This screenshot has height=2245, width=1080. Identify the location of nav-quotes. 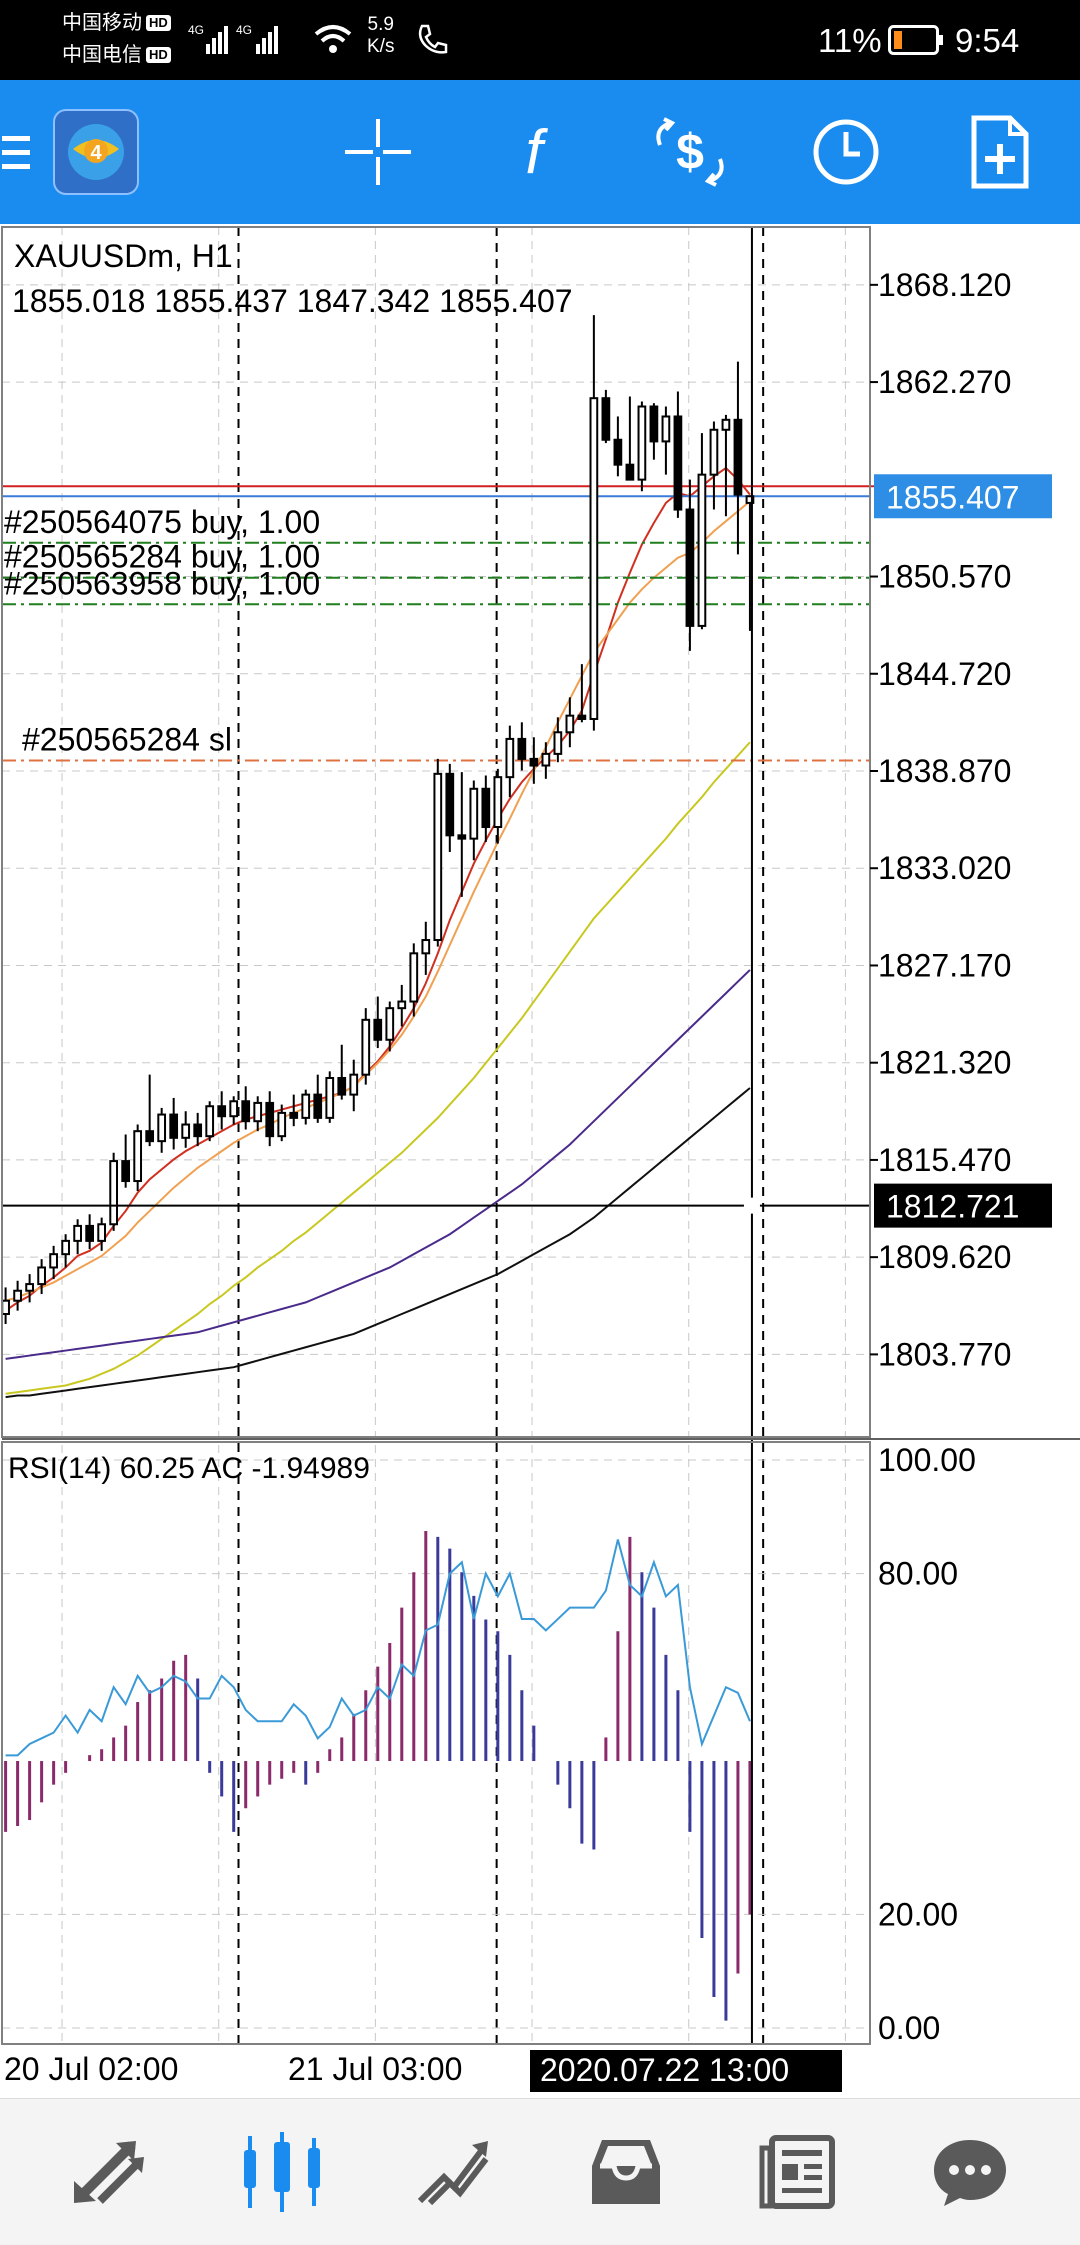
(110, 2172).